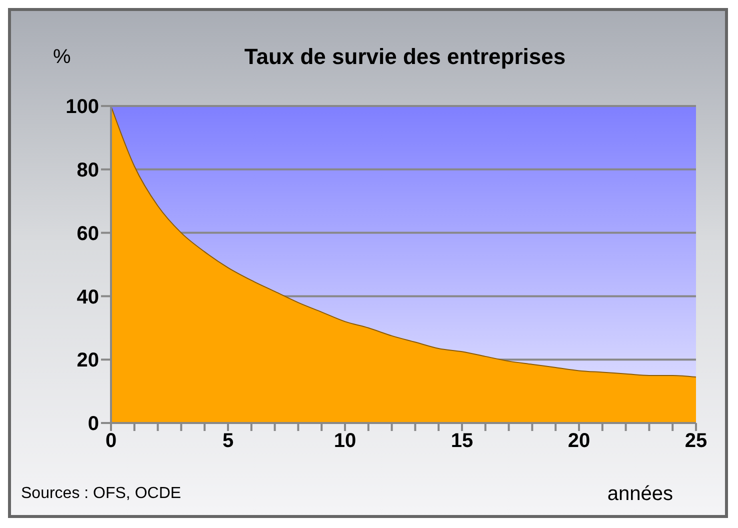  I want to click on x-tick-label: 25, so click(696, 441).